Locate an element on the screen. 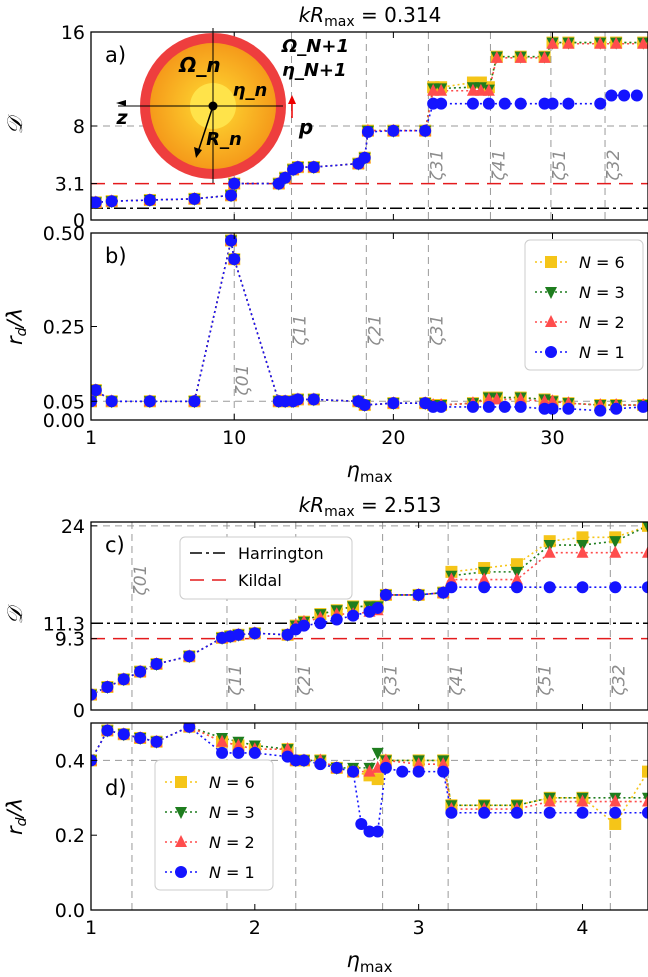 Image resolution: width=648 pixels, height=977 pixels. zeta-label: ζ41 is located at coordinates (499, 166).